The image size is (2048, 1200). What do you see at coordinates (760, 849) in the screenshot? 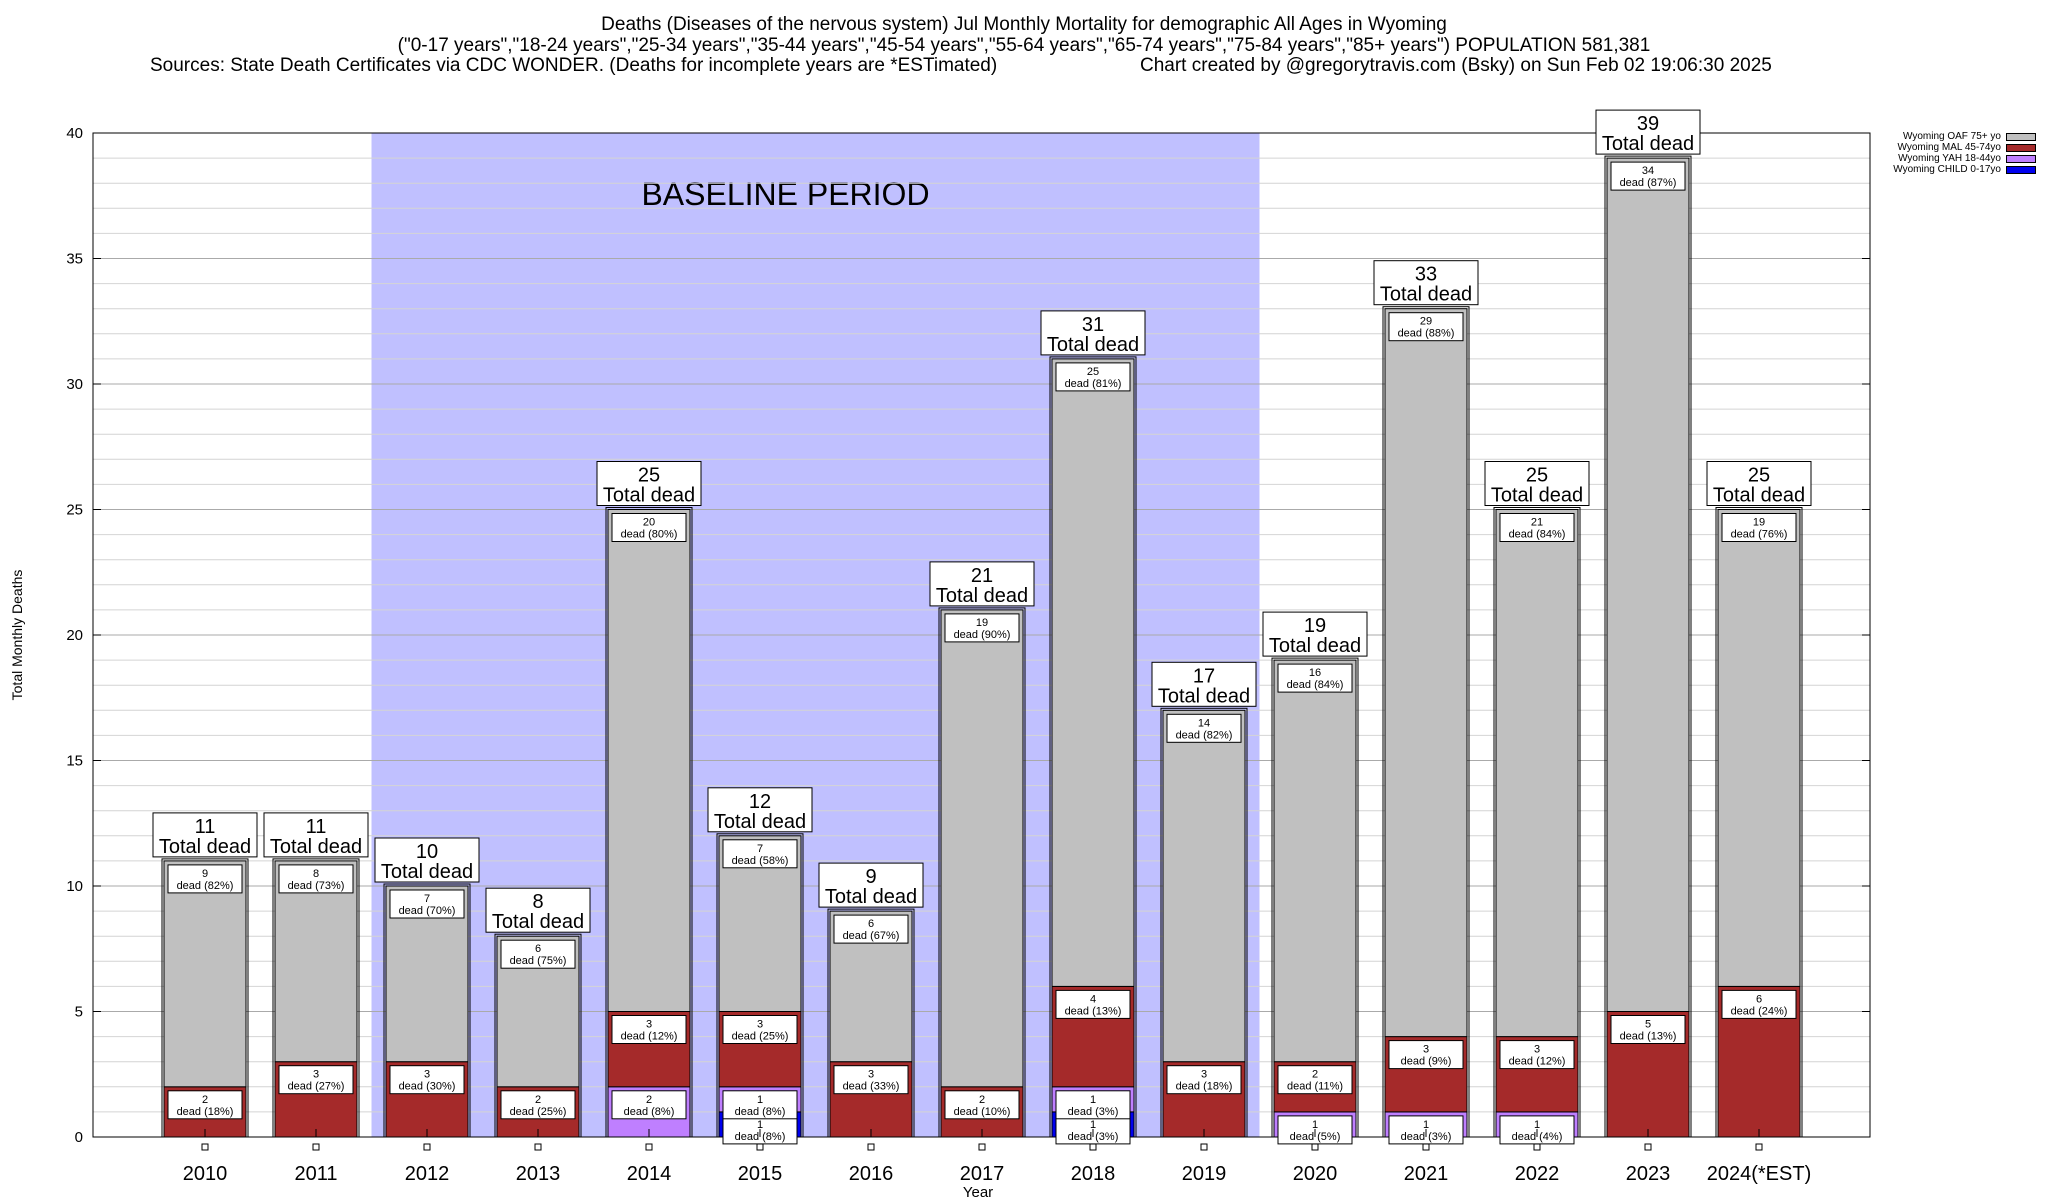
I see `segment-label-count: 7` at bounding box center [760, 849].